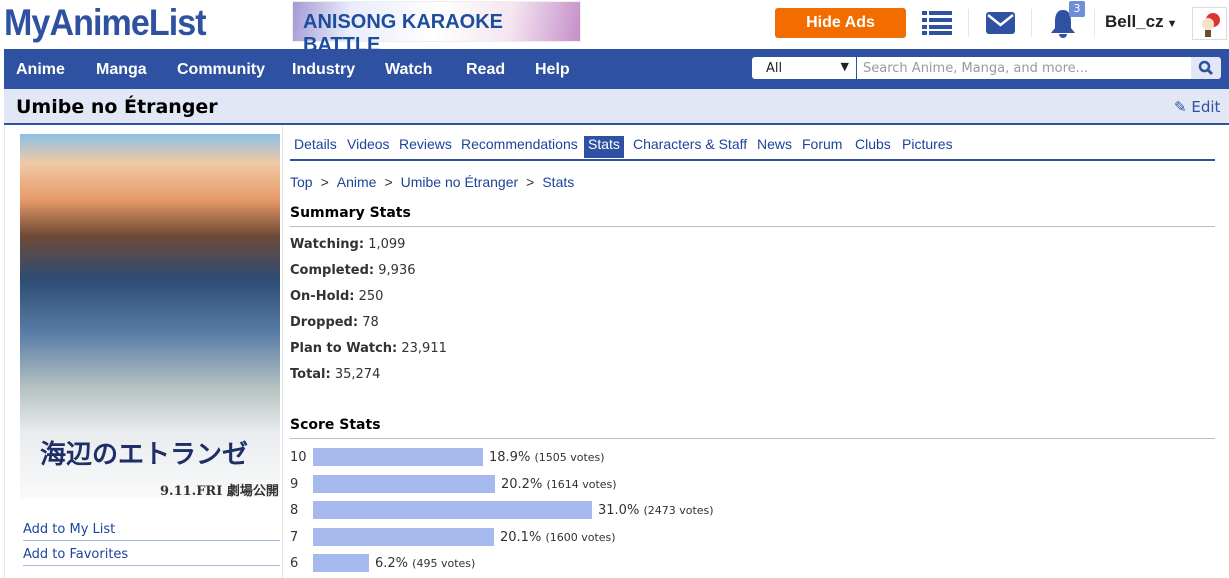 This screenshot has width=1229, height=578. What do you see at coordinates (221, 69) in the screenshot?
I see `nav-community: Community` at bounding box center [221, 69].